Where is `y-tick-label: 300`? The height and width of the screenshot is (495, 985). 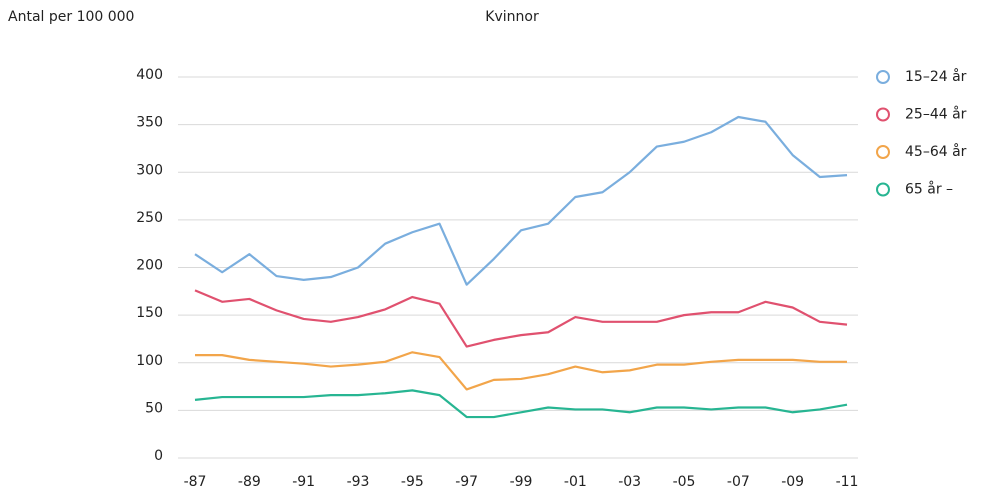
y-tick-label: 300 is located at coordinates (149, 170).